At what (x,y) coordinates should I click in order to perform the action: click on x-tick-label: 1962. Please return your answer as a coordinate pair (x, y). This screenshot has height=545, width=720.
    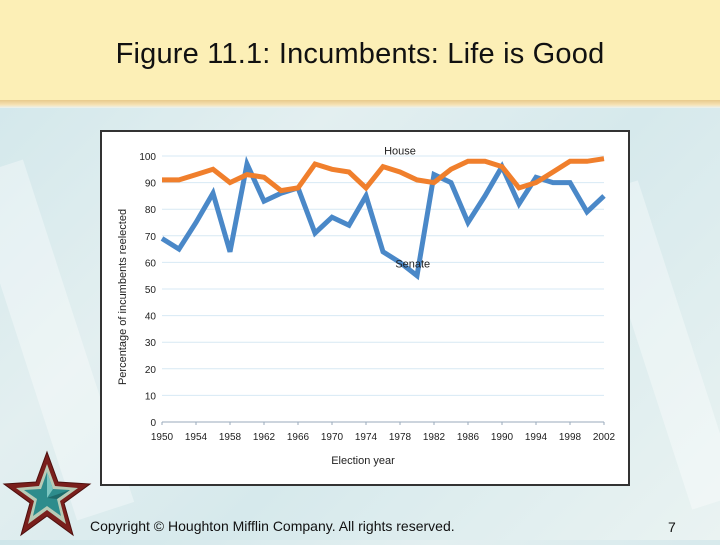
    Looking at the image, I should click on (264, 437).